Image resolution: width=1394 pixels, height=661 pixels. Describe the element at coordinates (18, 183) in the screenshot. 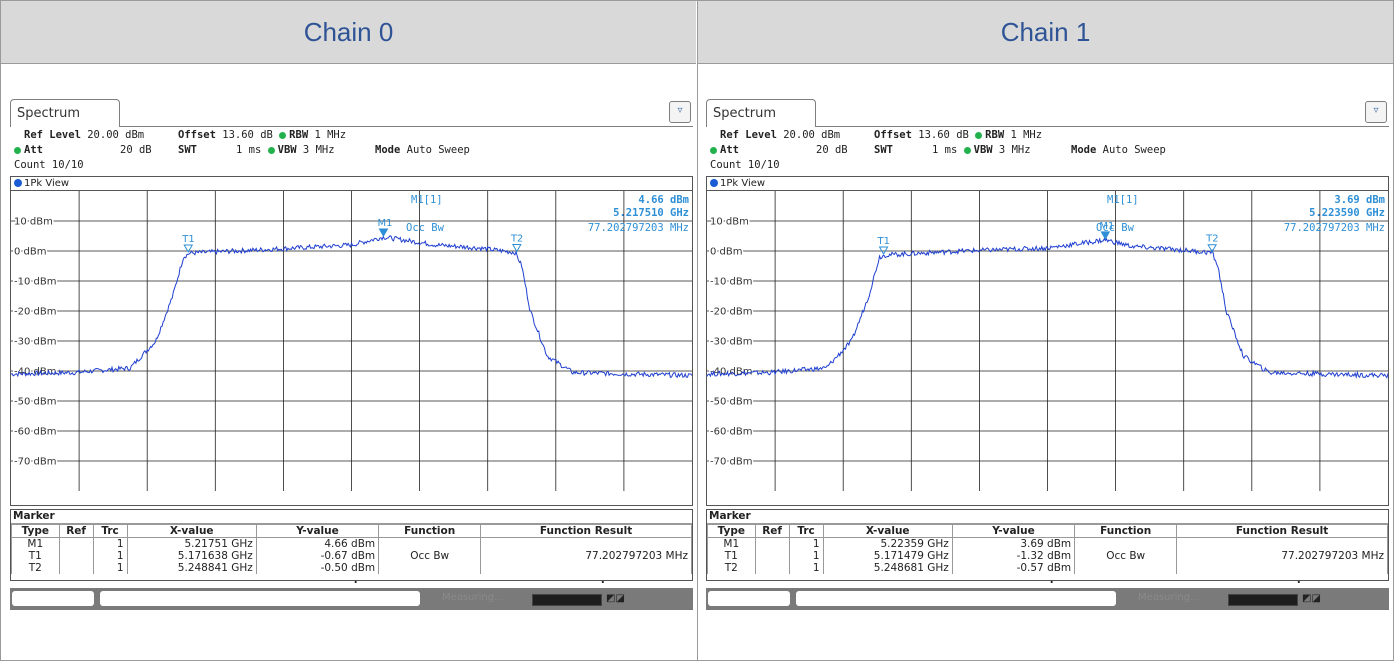

I see `trace-indicator-icon` at that location.